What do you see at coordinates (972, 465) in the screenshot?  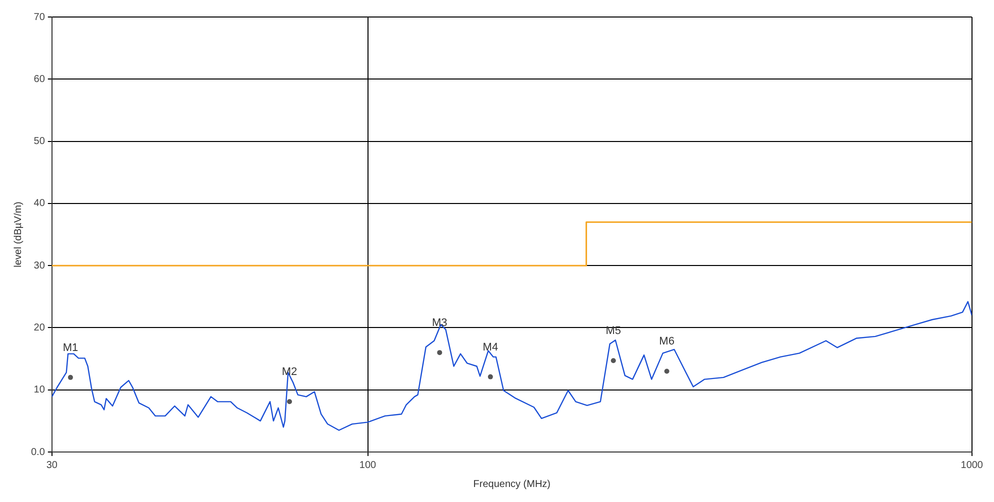 I see `x-tick-label: 1000` at bounding box center [972, 465].